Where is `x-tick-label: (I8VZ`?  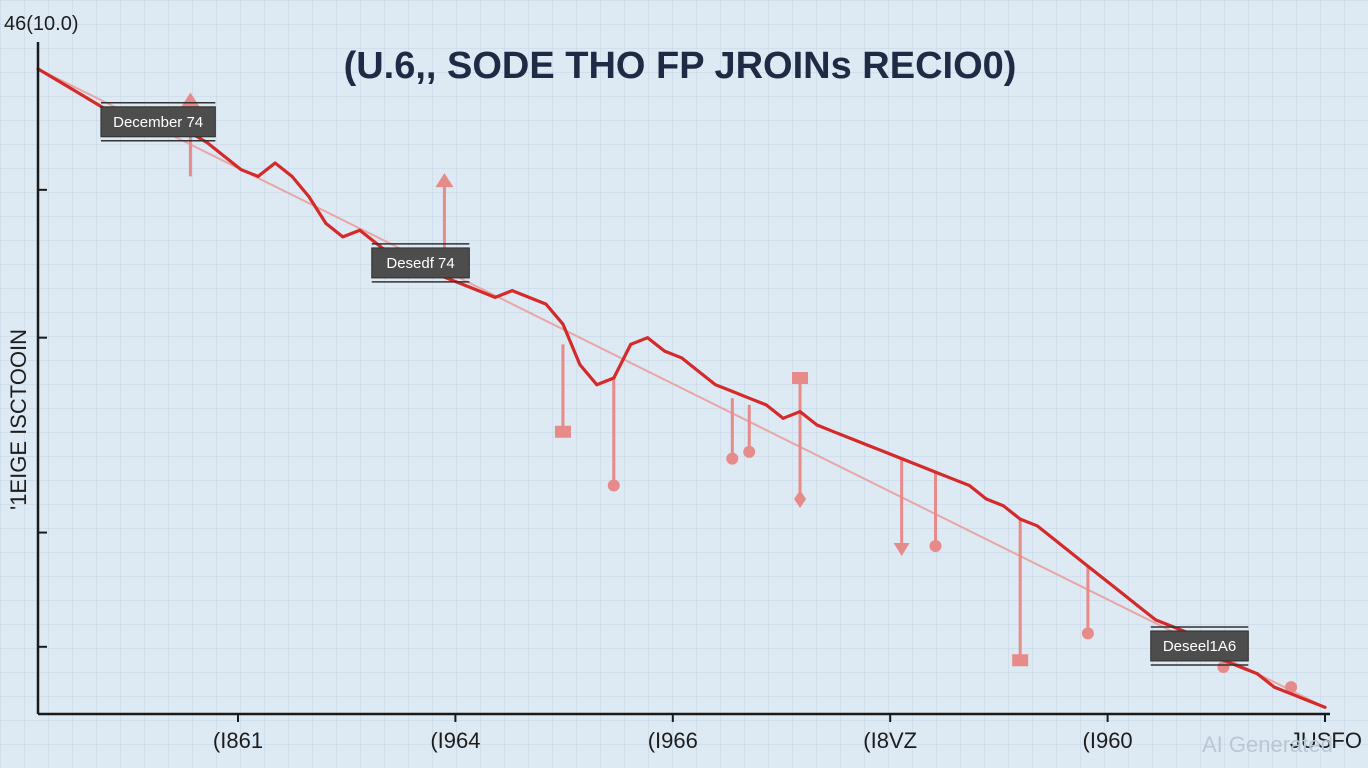 x-tick-label: (I8VZ is located at coordinates (890, 740).